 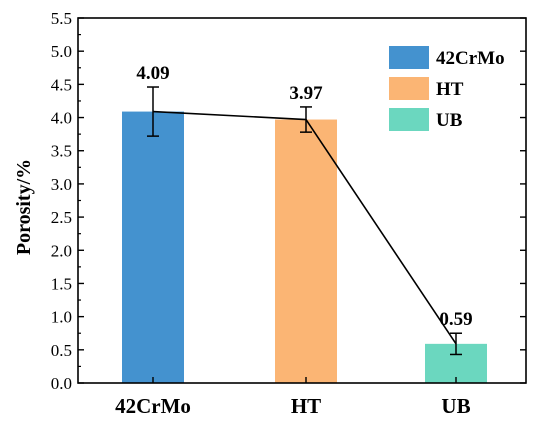 What do you see at coordinates (470, 58) in the screenshot?
I see `legend-label-42crmo: 42CrMo` at bounding box center [470, 58].